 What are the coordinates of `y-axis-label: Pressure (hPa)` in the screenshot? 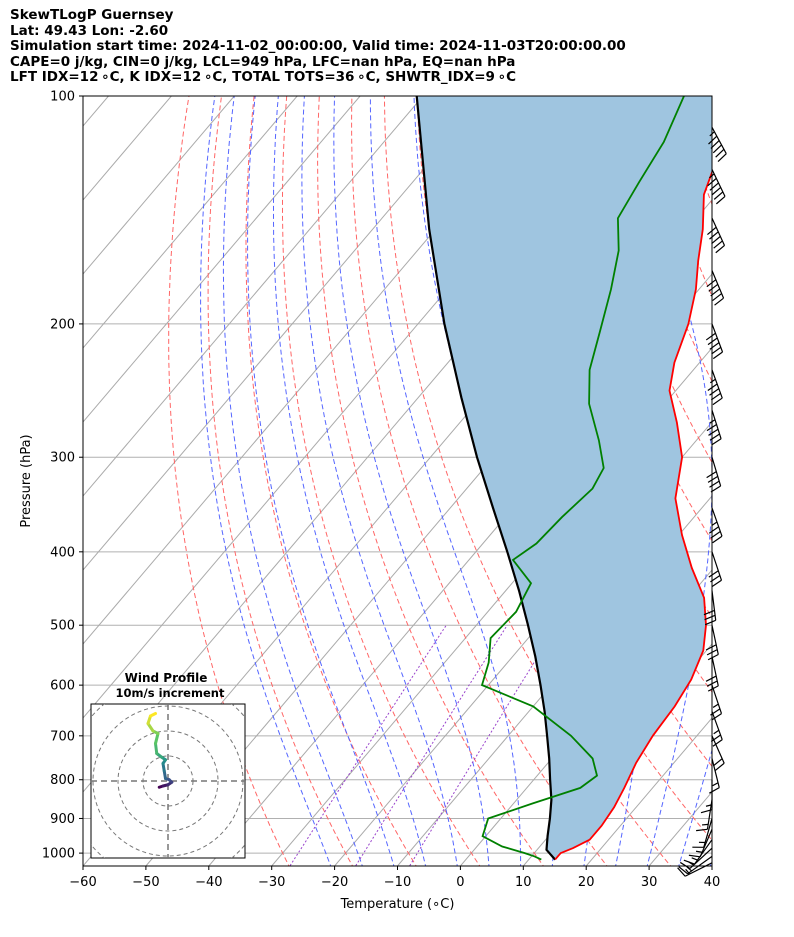 It's located at (26, 480).